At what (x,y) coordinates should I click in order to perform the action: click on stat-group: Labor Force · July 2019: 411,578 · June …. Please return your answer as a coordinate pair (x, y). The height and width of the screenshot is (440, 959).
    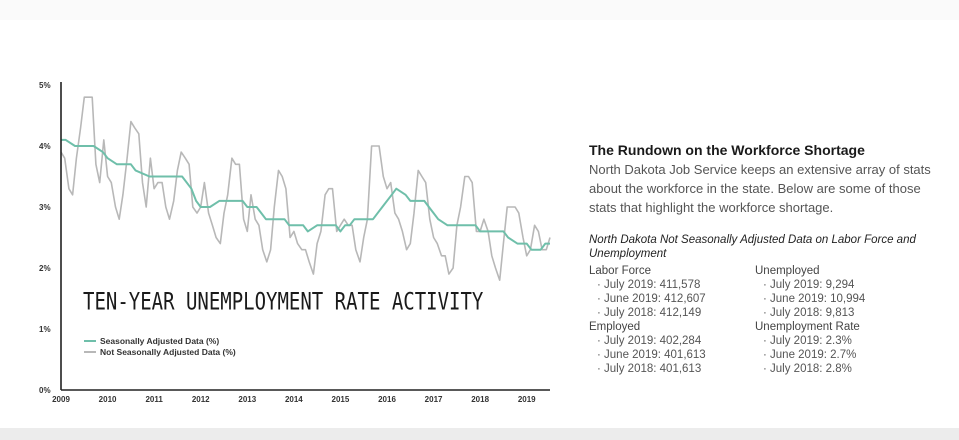
    Looking at the image, I should click on (672, 292).